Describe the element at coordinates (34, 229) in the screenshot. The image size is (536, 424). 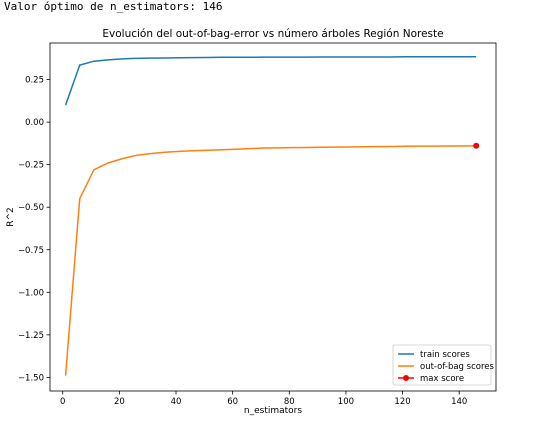
I see `y-axis: −1.50 −1.25 −1.00 −0.75 −0.50 −0.25 0.00 0.25` at that location.